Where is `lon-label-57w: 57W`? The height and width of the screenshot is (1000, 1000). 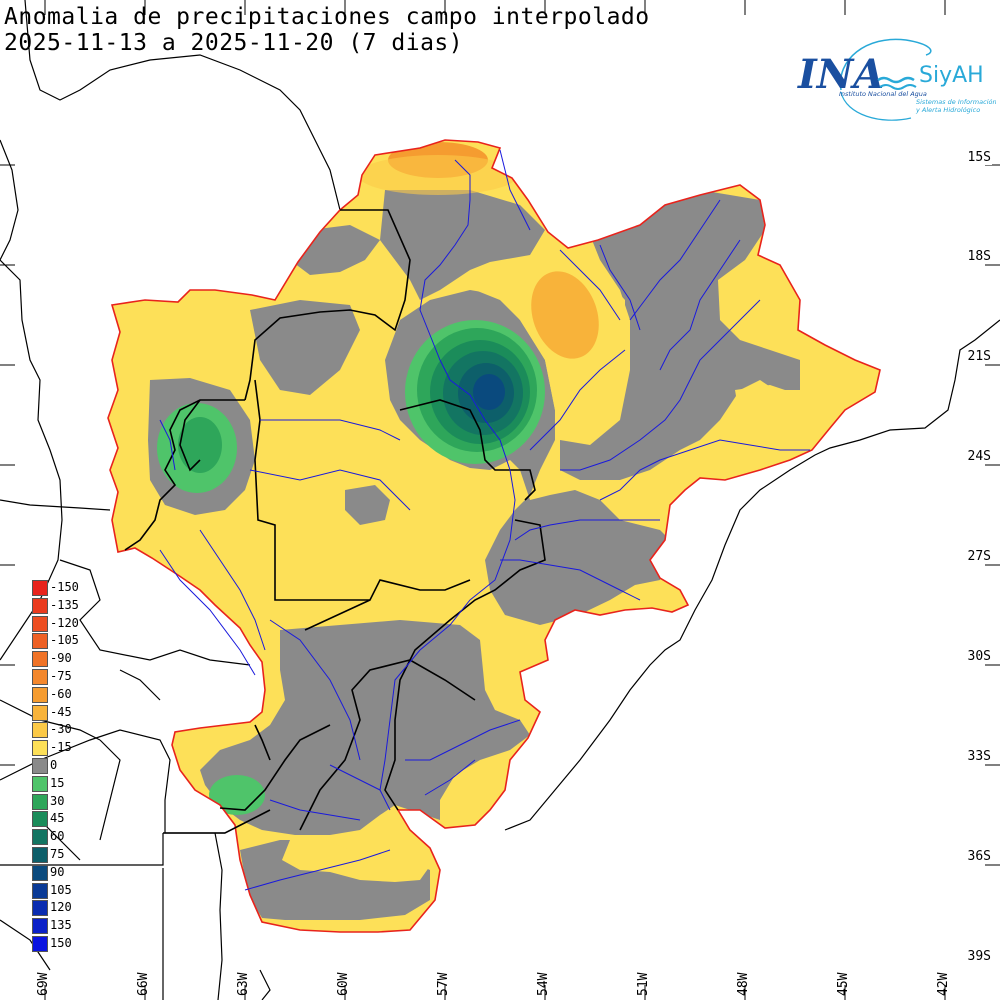
lon-label-57w: 57W is located at coordinates (443, 984).